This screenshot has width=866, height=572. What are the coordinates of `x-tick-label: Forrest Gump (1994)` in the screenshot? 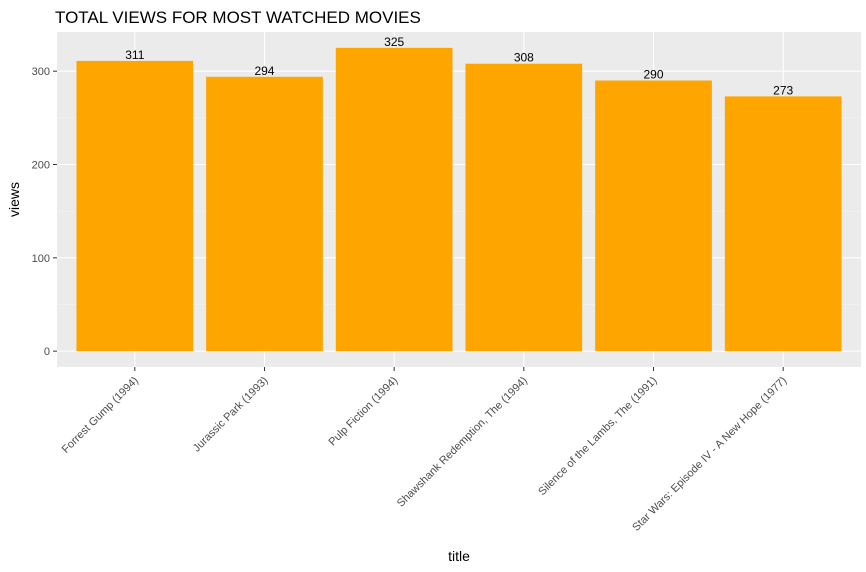 It's located at (100, 415).